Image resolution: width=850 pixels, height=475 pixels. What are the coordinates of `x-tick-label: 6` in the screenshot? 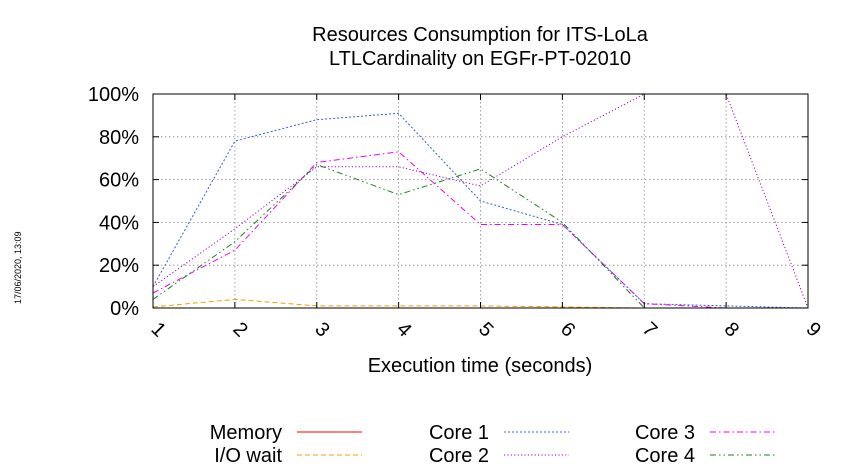 It's located at (567, 329).